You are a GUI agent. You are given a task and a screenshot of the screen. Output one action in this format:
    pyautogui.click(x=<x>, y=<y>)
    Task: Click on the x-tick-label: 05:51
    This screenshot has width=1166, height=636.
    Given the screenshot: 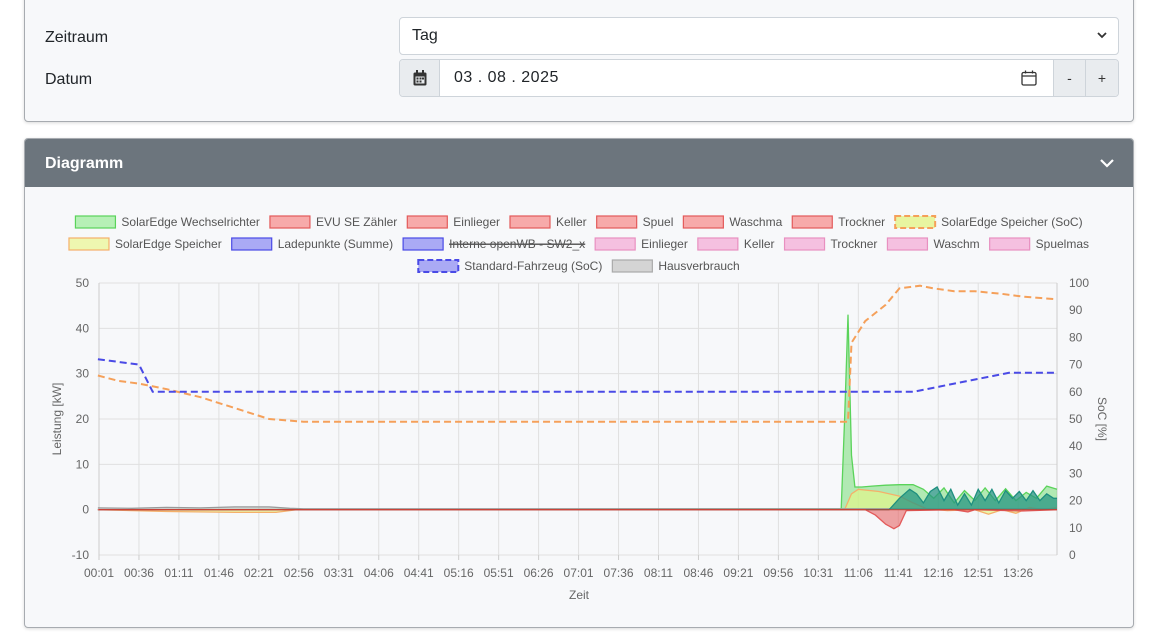 What is the action you would take?
    pyautogui.click(x=499, y=573)
    